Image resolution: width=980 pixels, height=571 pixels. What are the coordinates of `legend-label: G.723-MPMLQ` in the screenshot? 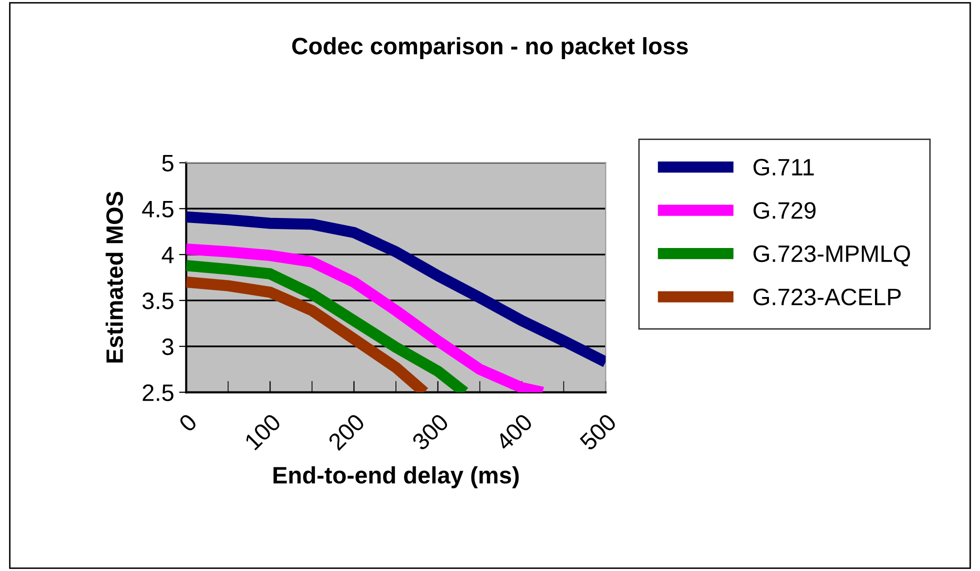 It's located at (832, 255).